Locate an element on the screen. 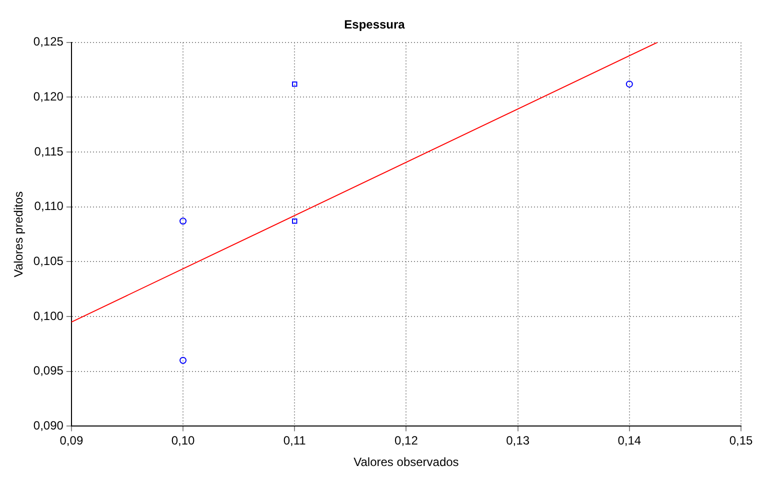 The image size is (771, 482). x-tick-label: 0,13 is located at coordinates (518, 441).